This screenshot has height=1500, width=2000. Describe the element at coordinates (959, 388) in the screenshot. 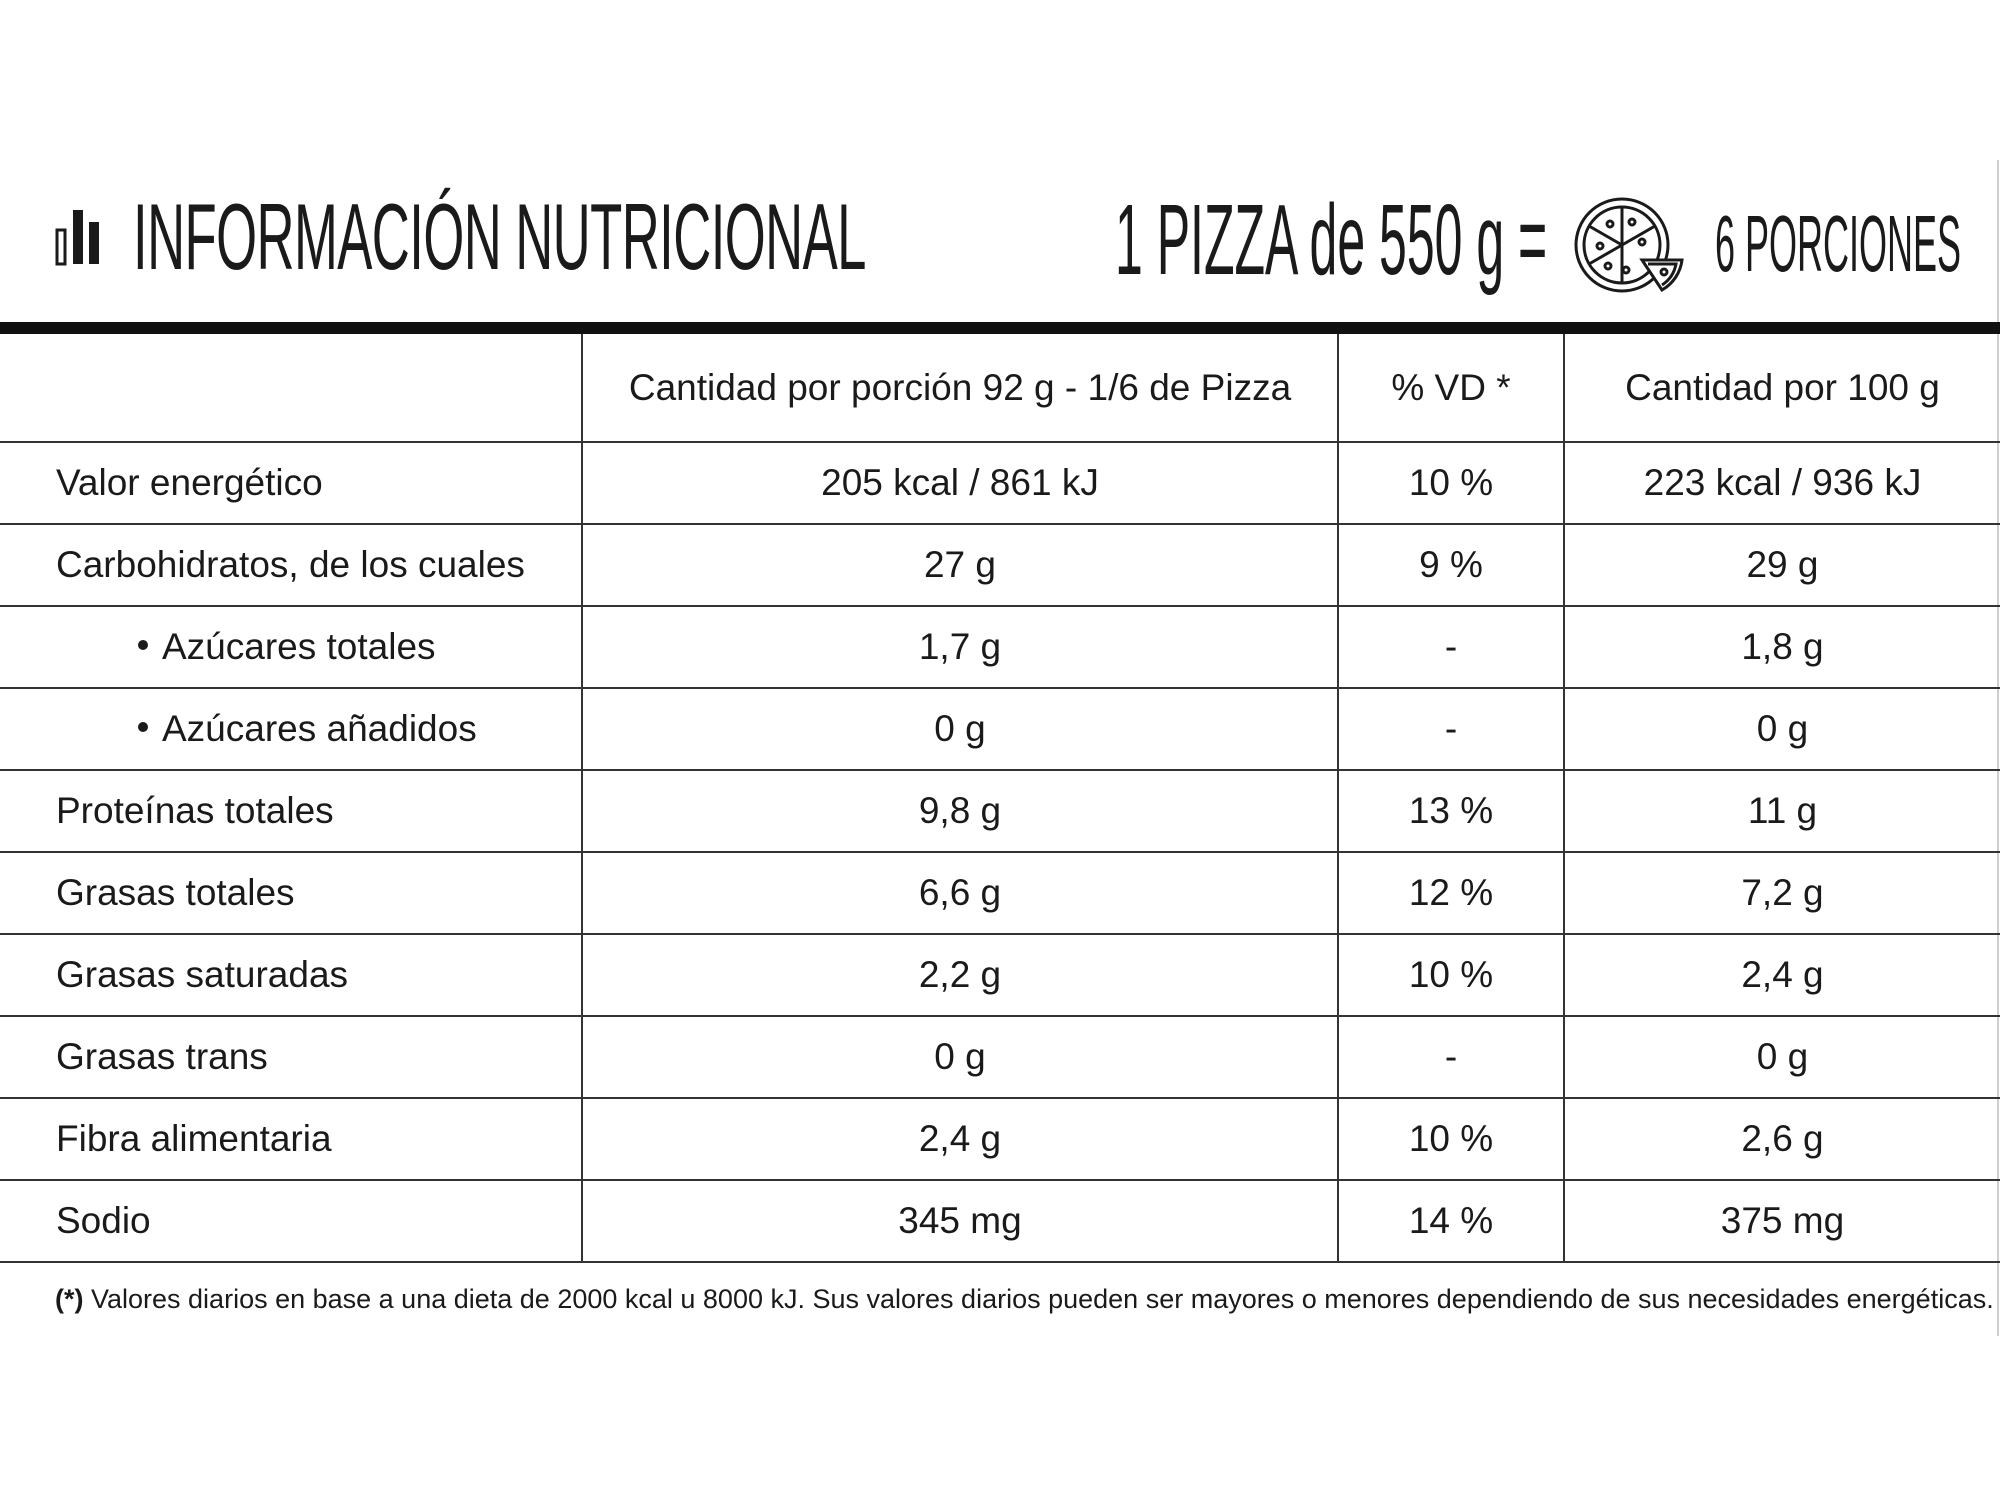

I see `column-header-per-portion: Cantidad por porción 92 g - 1/6 de Pizza` at that location.